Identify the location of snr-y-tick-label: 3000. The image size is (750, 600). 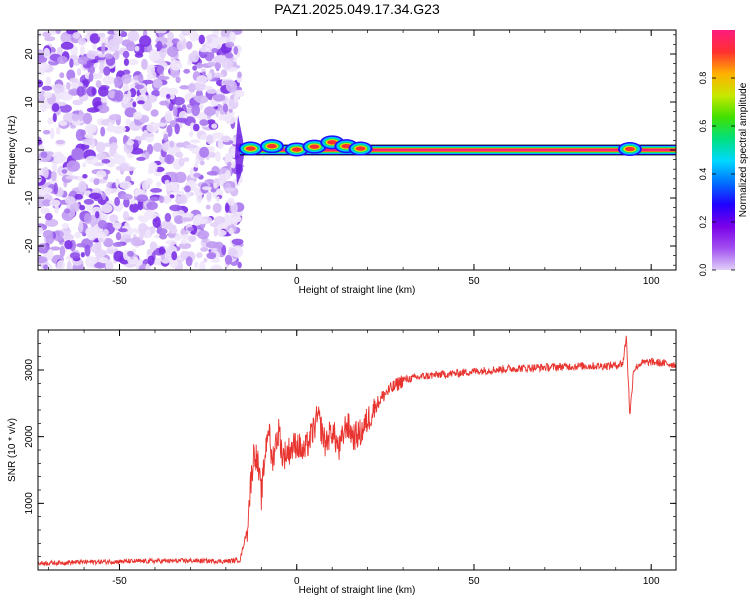
(29, 369).